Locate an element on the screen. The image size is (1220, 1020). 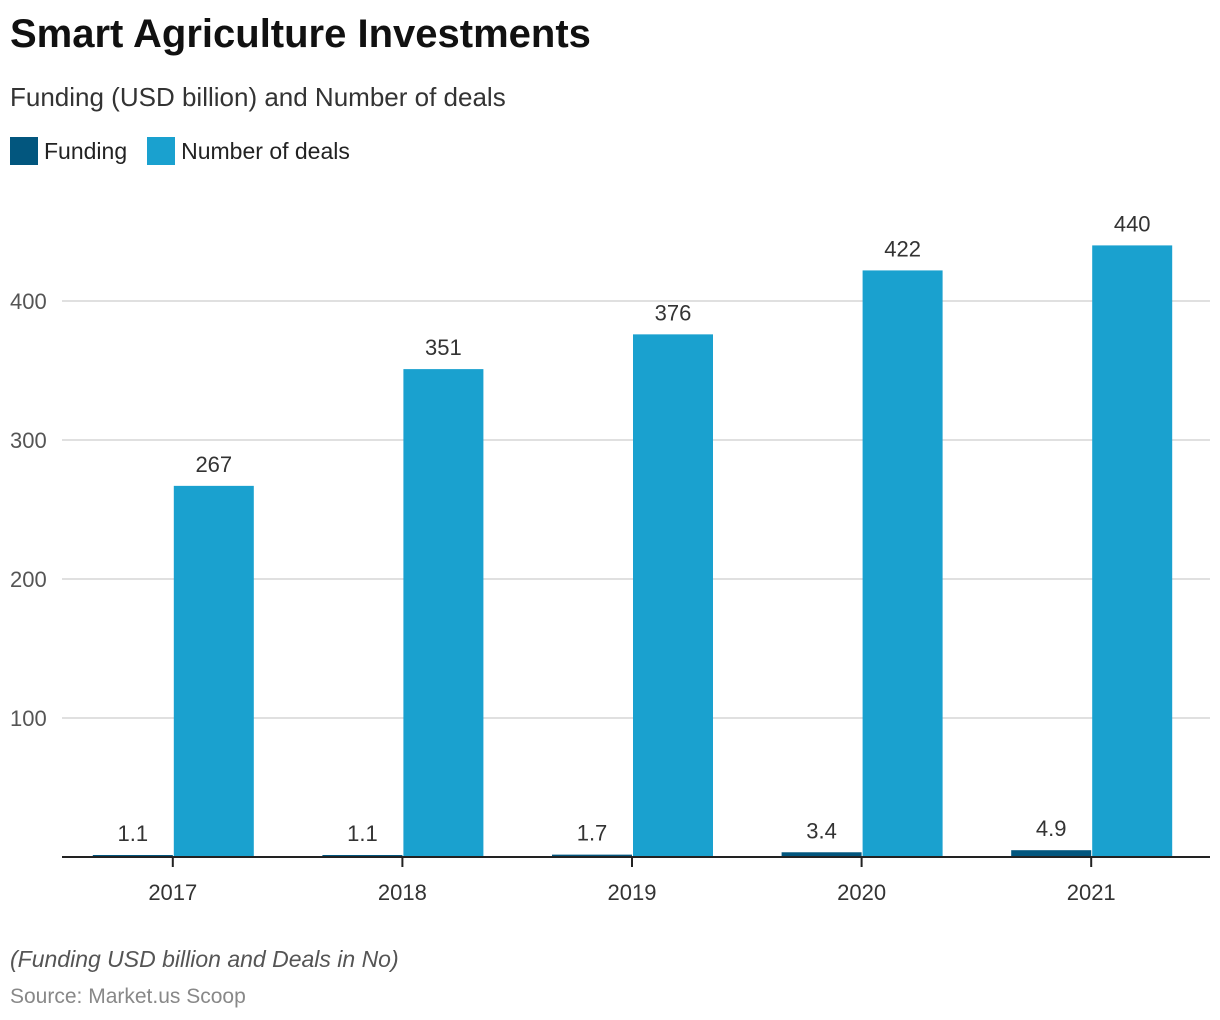
data-label: 440 is located at coordinates (1132, 223).